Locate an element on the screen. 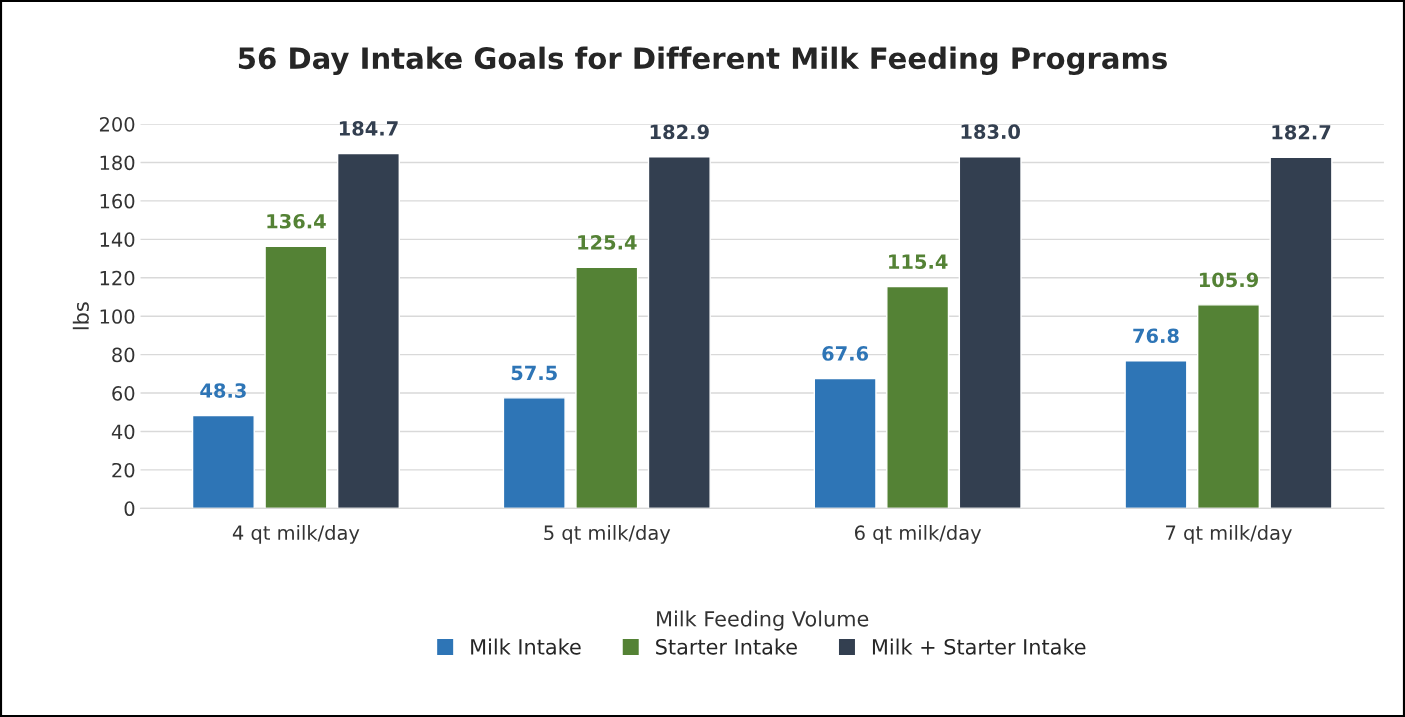  data-label: 67.6 is located at coordinates (845, 353).